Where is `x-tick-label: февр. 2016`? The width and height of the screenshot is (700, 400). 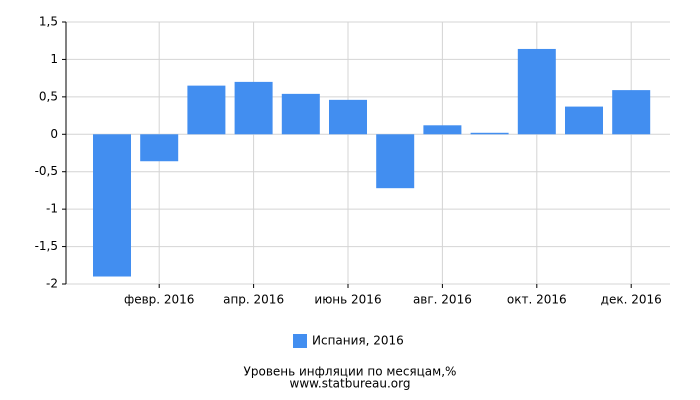 x-tick-label: февр. 2016 is located at coordinates (159, 300).